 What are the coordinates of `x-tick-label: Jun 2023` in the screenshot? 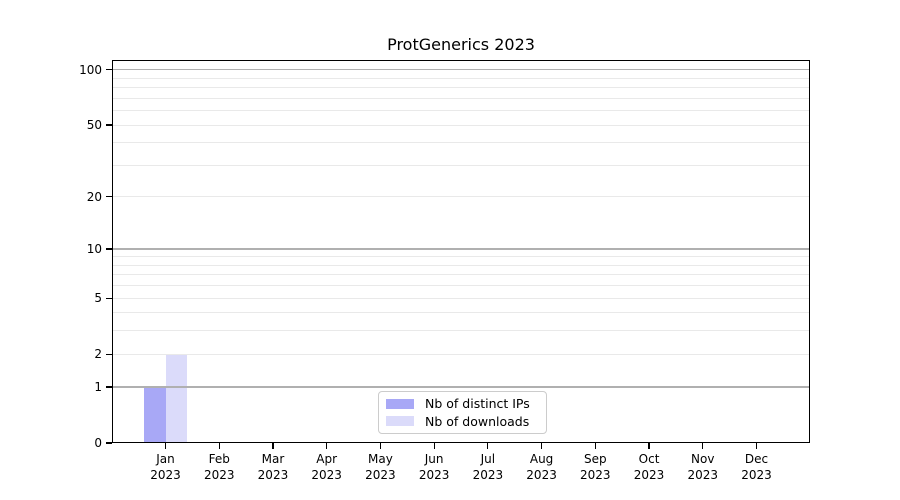 It's located at (434, 467).